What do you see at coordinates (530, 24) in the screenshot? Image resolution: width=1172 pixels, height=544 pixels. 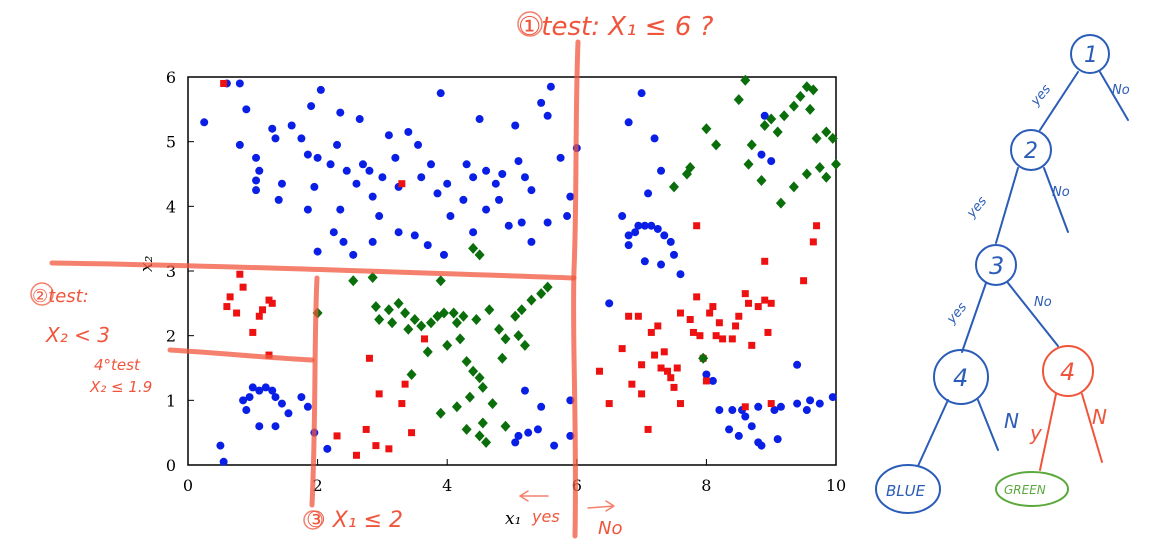 I see `circle-test1` at bounding box center [530, 24].